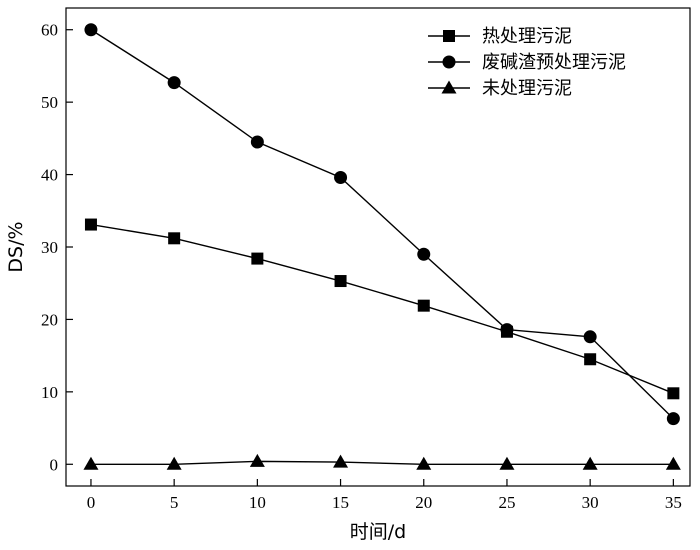 The image size is (700, 550). I want to click on series-line-triangle, so click(382, 462).